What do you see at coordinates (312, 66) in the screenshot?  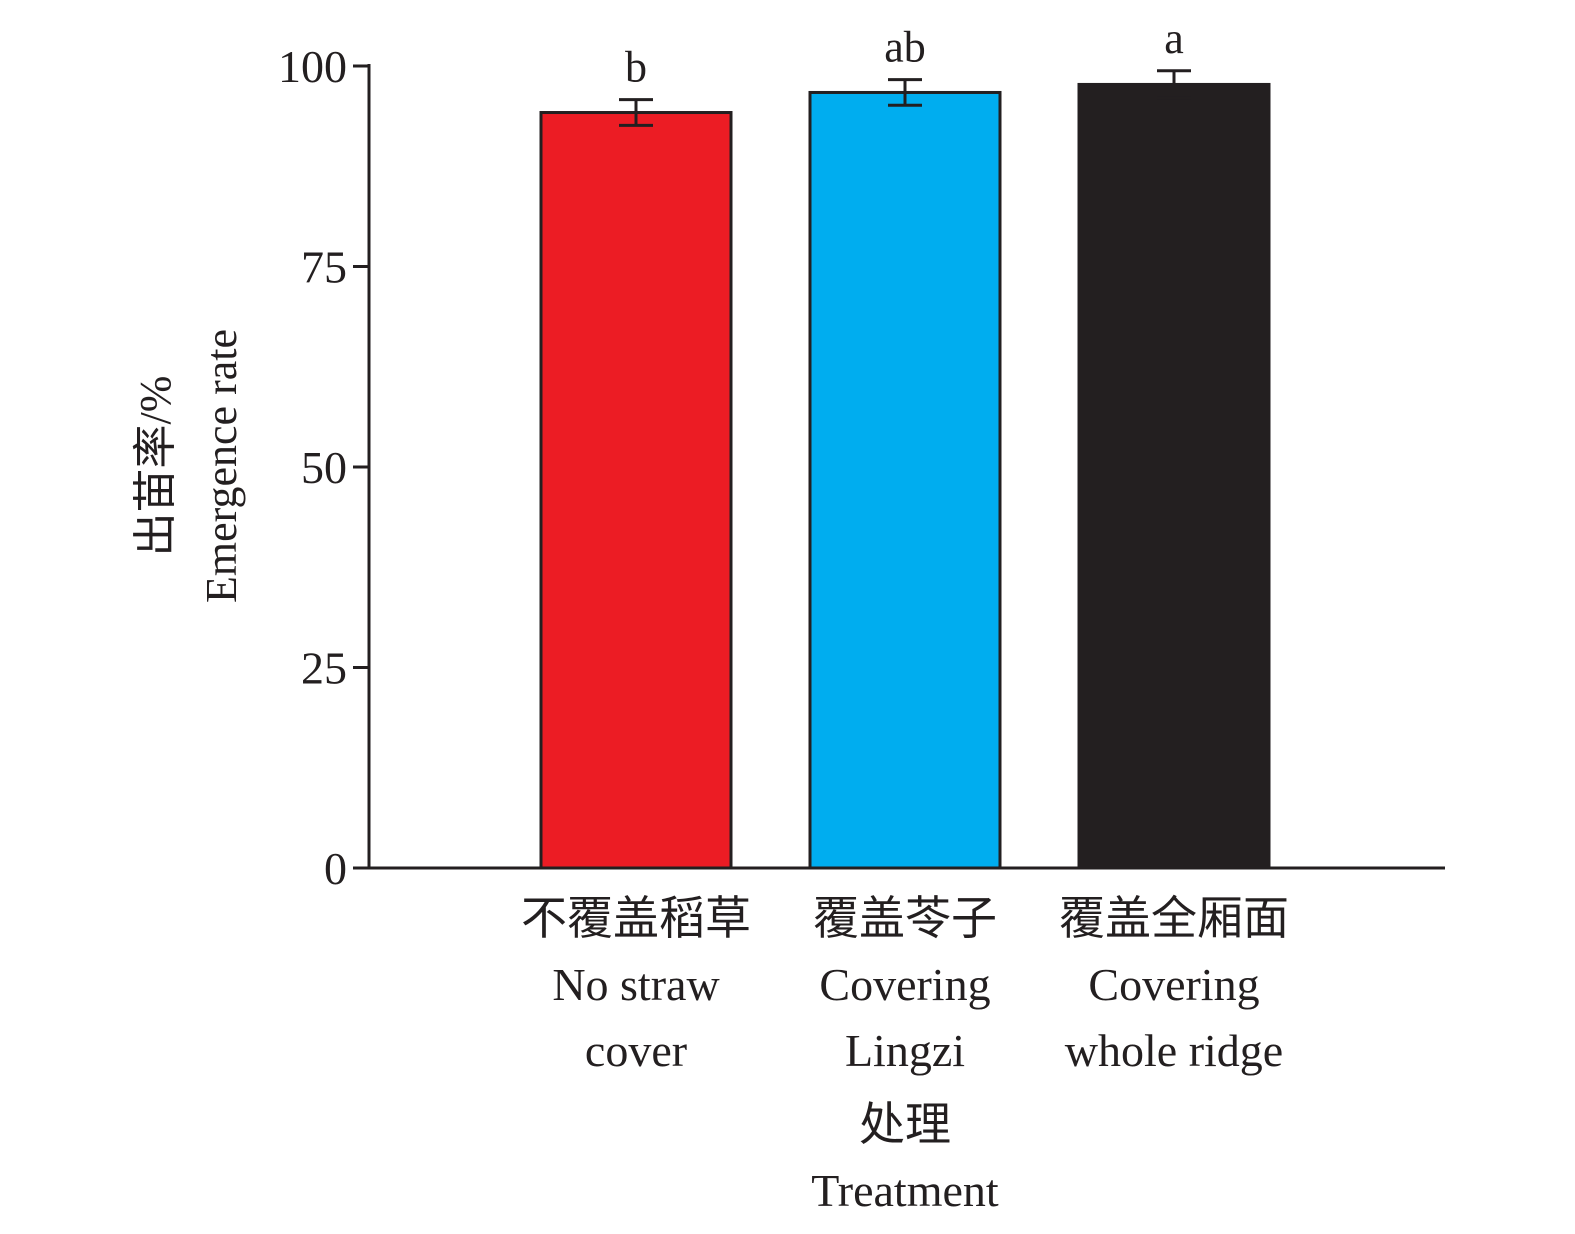 I see `y-tick-label: 100` at bounding box center [312, 66].